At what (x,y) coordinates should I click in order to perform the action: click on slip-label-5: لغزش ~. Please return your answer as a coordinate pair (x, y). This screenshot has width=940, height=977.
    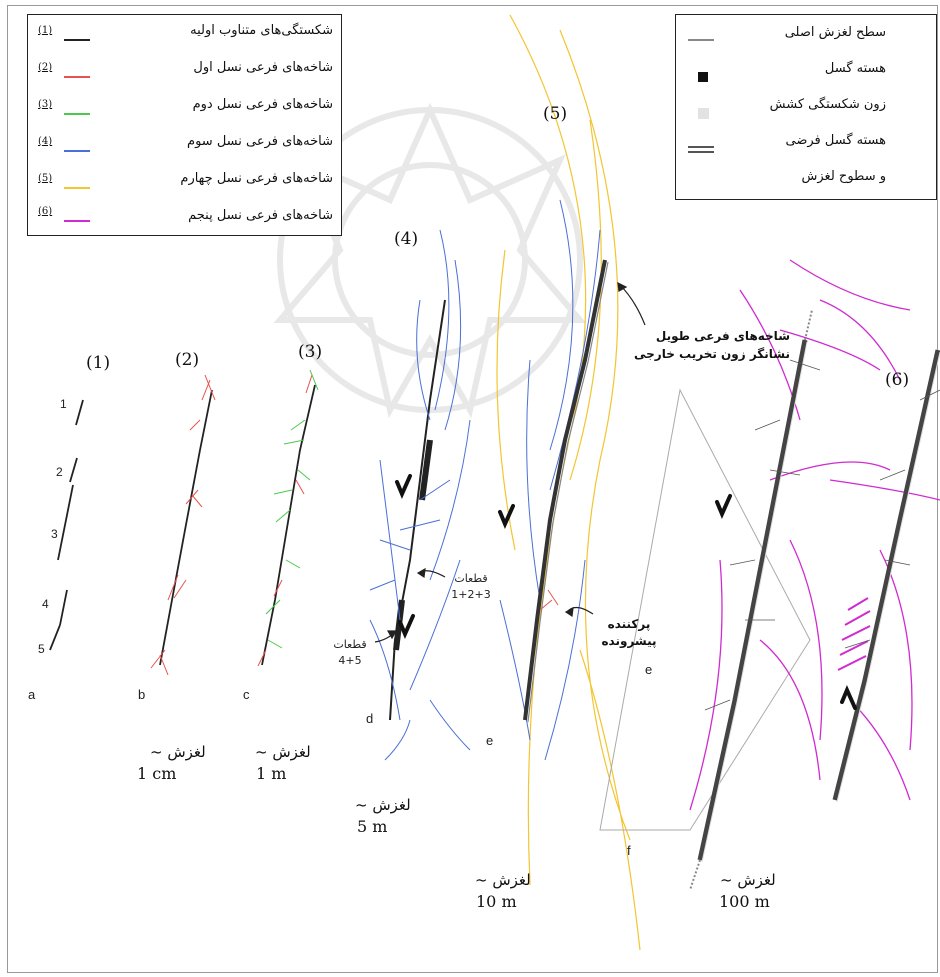
    Looking at the image, I should click on (748, 880).